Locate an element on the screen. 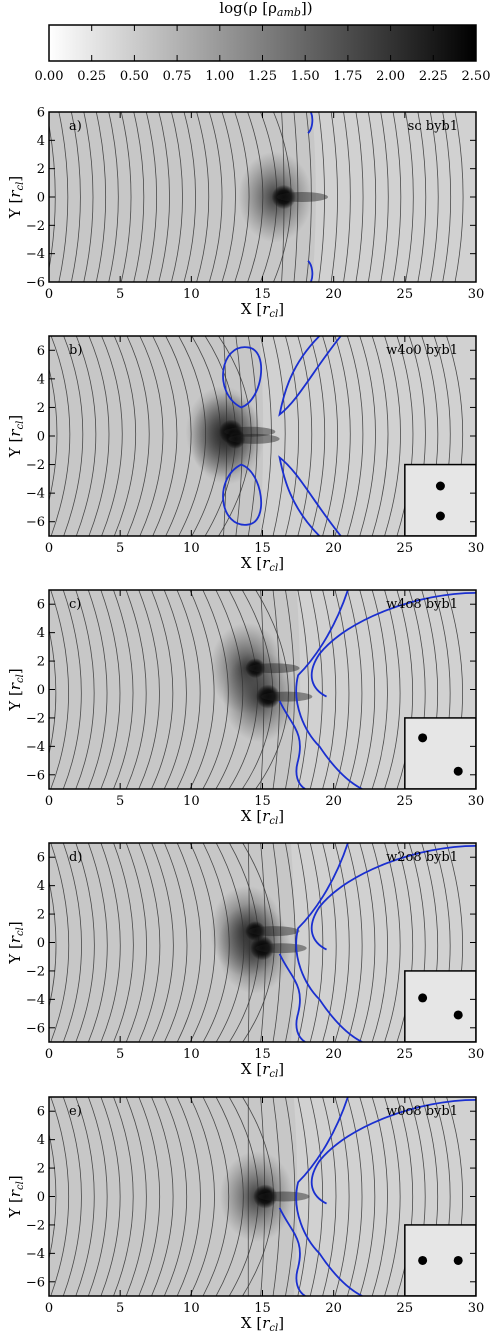 Image resolution: width=501 pixels, height=1335 pixels. x-axis-label: X [rcl] is located at coordinates (262, 1070).